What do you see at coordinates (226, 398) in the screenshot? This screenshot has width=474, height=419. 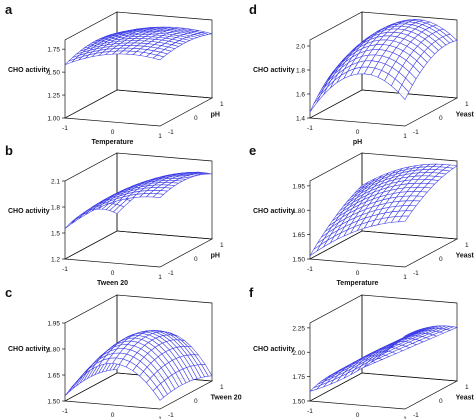 I see `y-axis-label: Tween 20` at bounding box center [226, 398].